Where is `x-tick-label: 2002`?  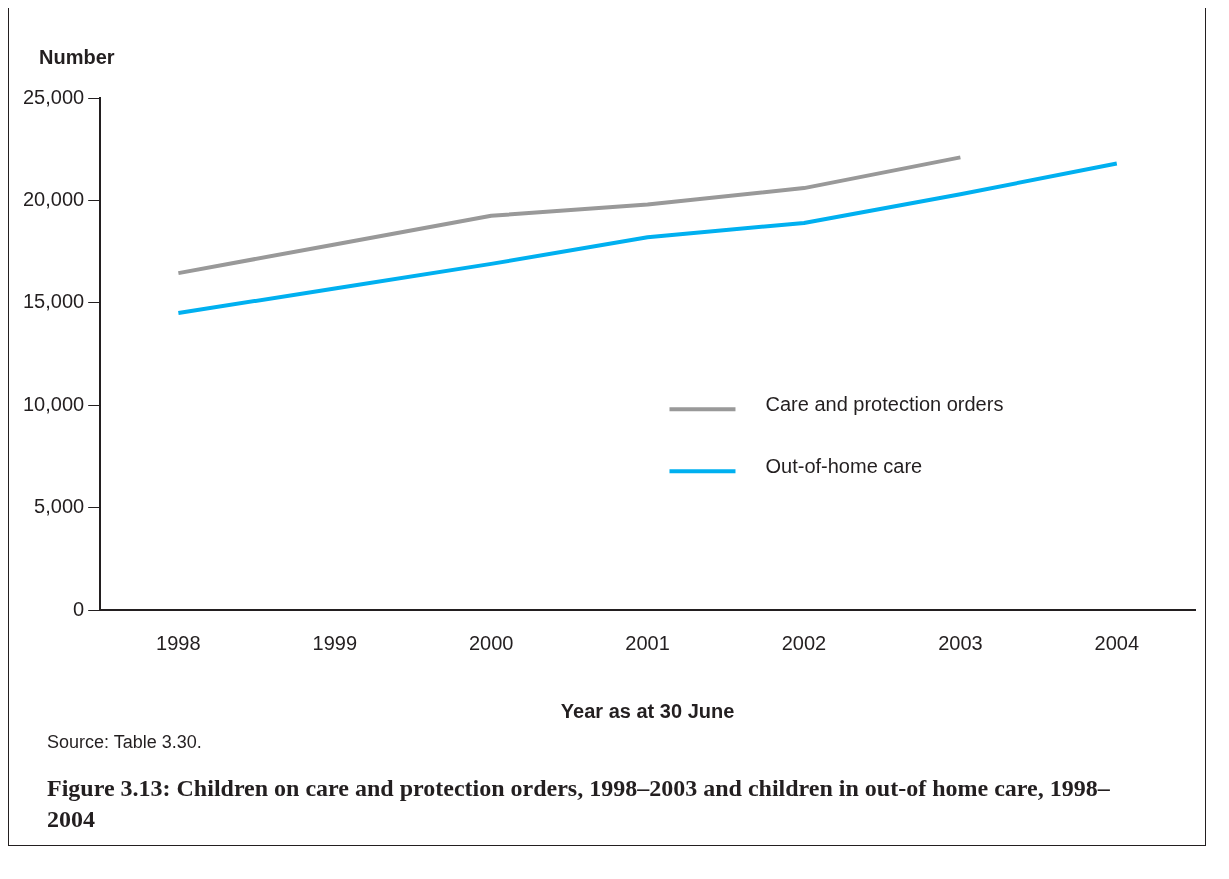 x-tick-label: 2002 is located at coordinates (804, 642).